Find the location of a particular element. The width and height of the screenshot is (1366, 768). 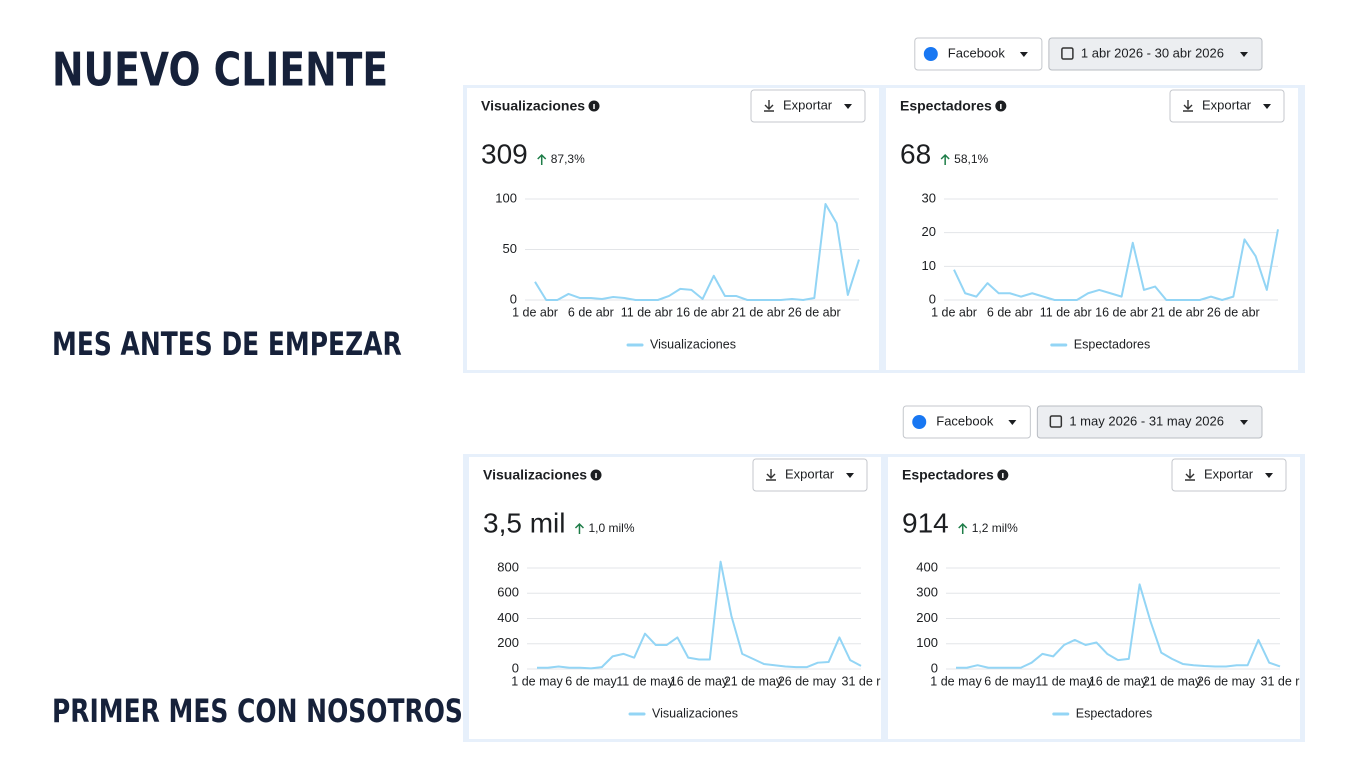

calendar-icon is located at coordinates (1056, 421).